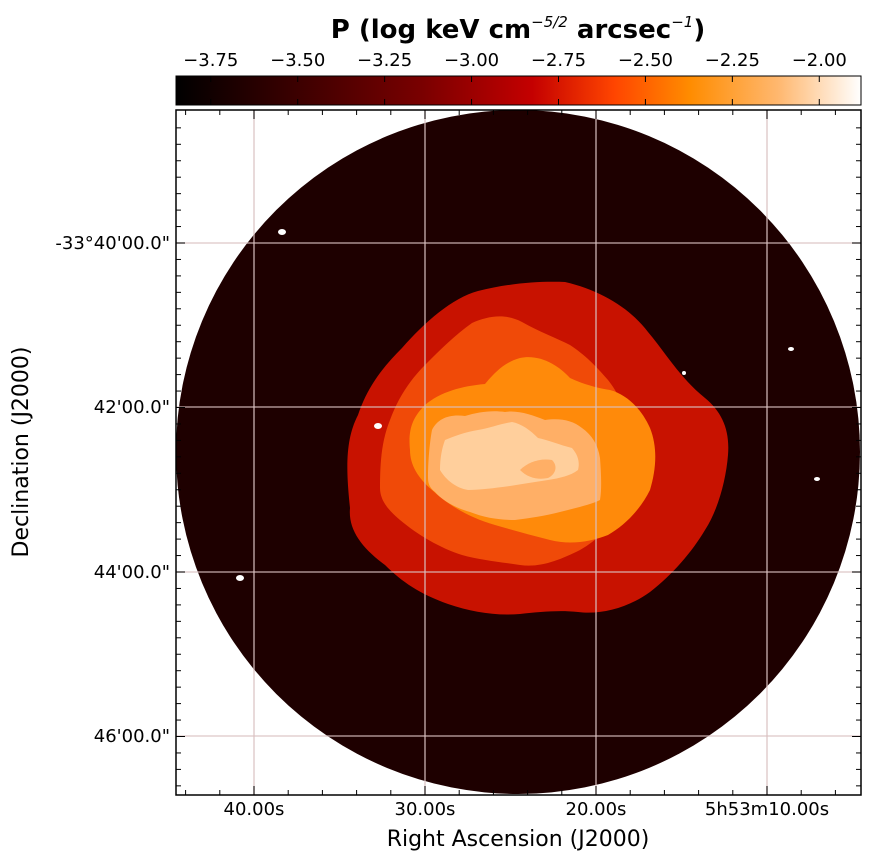 The height and width of the screenshot is (861, 871). I want to click on x-tick-label: 20.00s, so click(596, 809).